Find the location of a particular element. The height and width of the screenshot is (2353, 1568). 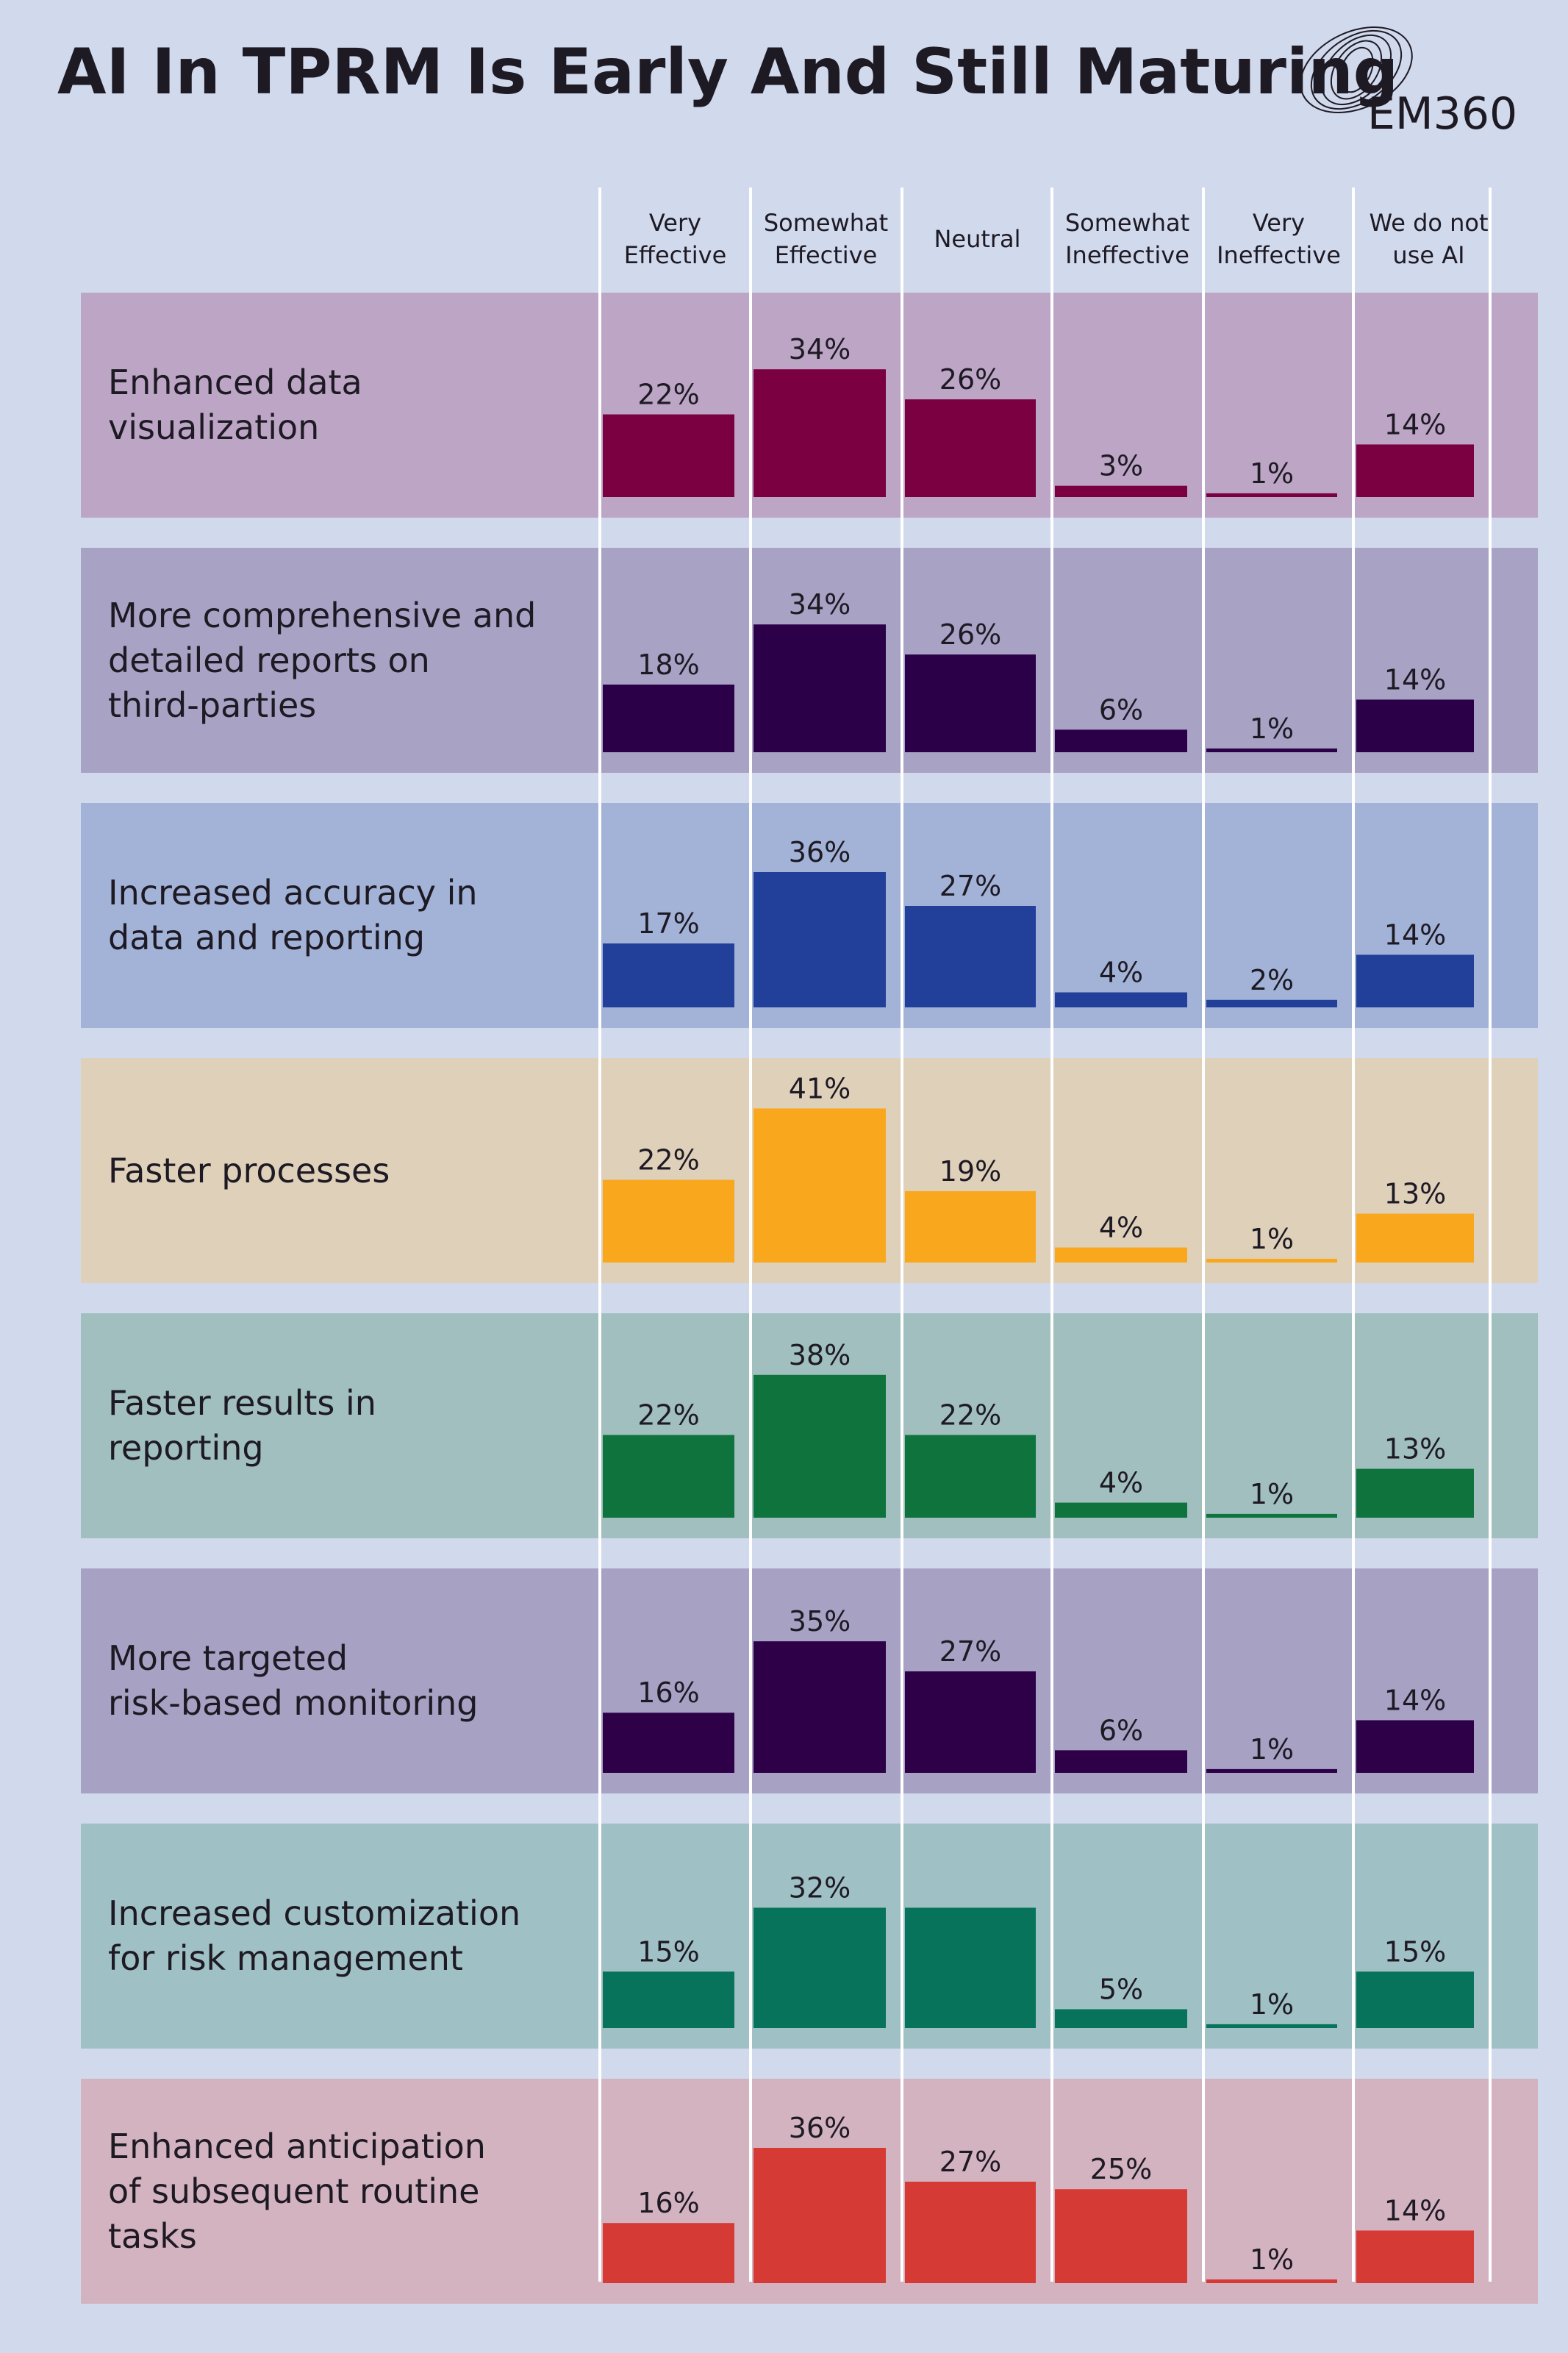

row-label: Faster processes is located at coordinates (249, 1170).